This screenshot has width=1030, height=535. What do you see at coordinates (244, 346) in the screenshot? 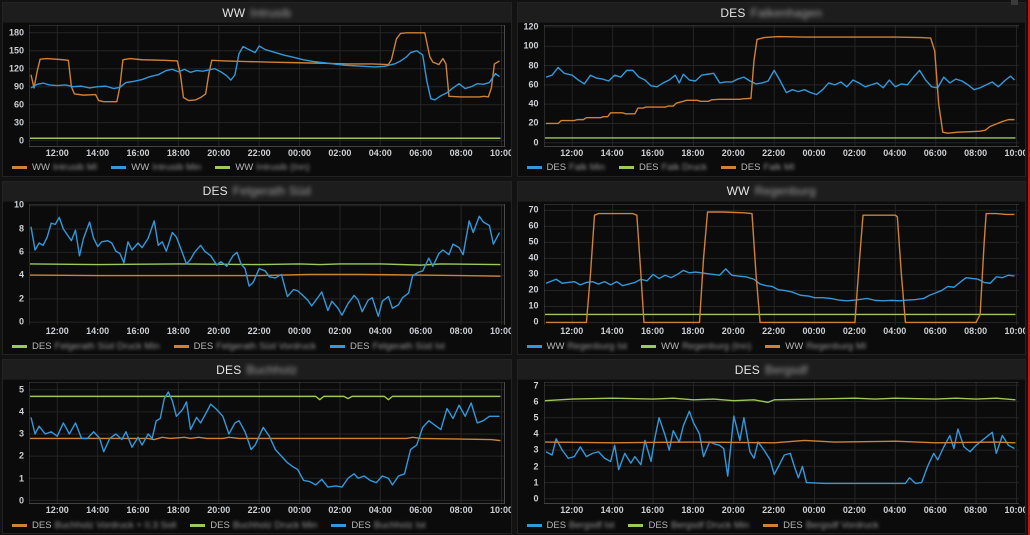
I see `legend-item: DES Felgerath Süd Vordruck` at bounding box center [244, 346].